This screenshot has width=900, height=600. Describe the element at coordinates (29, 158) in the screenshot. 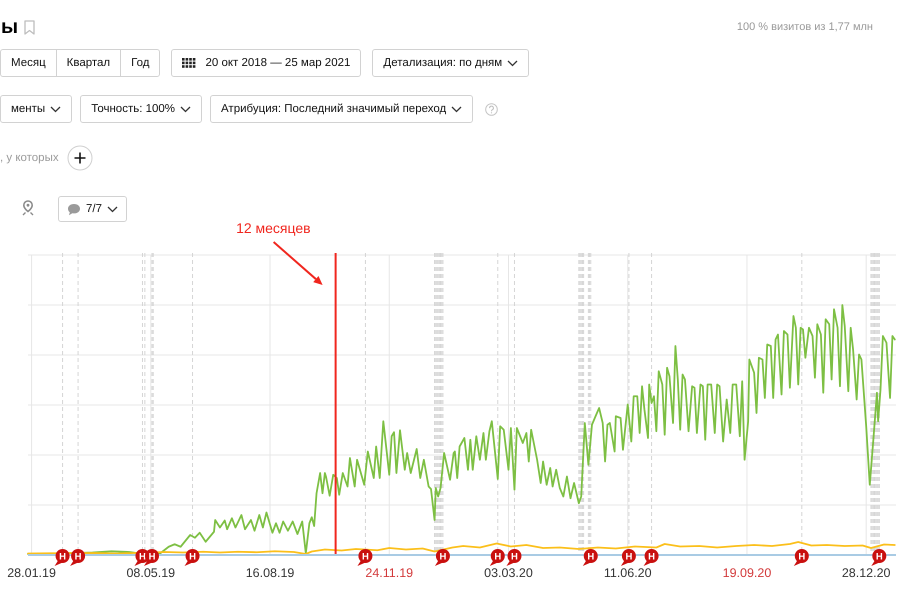

I see `text: , у которых` at that location.